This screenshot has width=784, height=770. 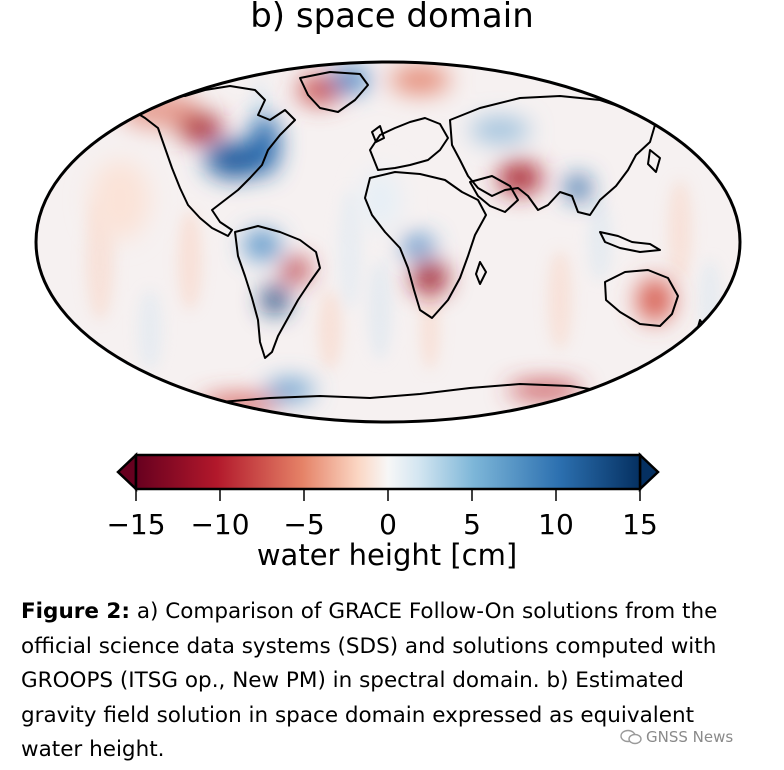 I want to click on colorbar-tick-marks, so click(x=388, y=495).